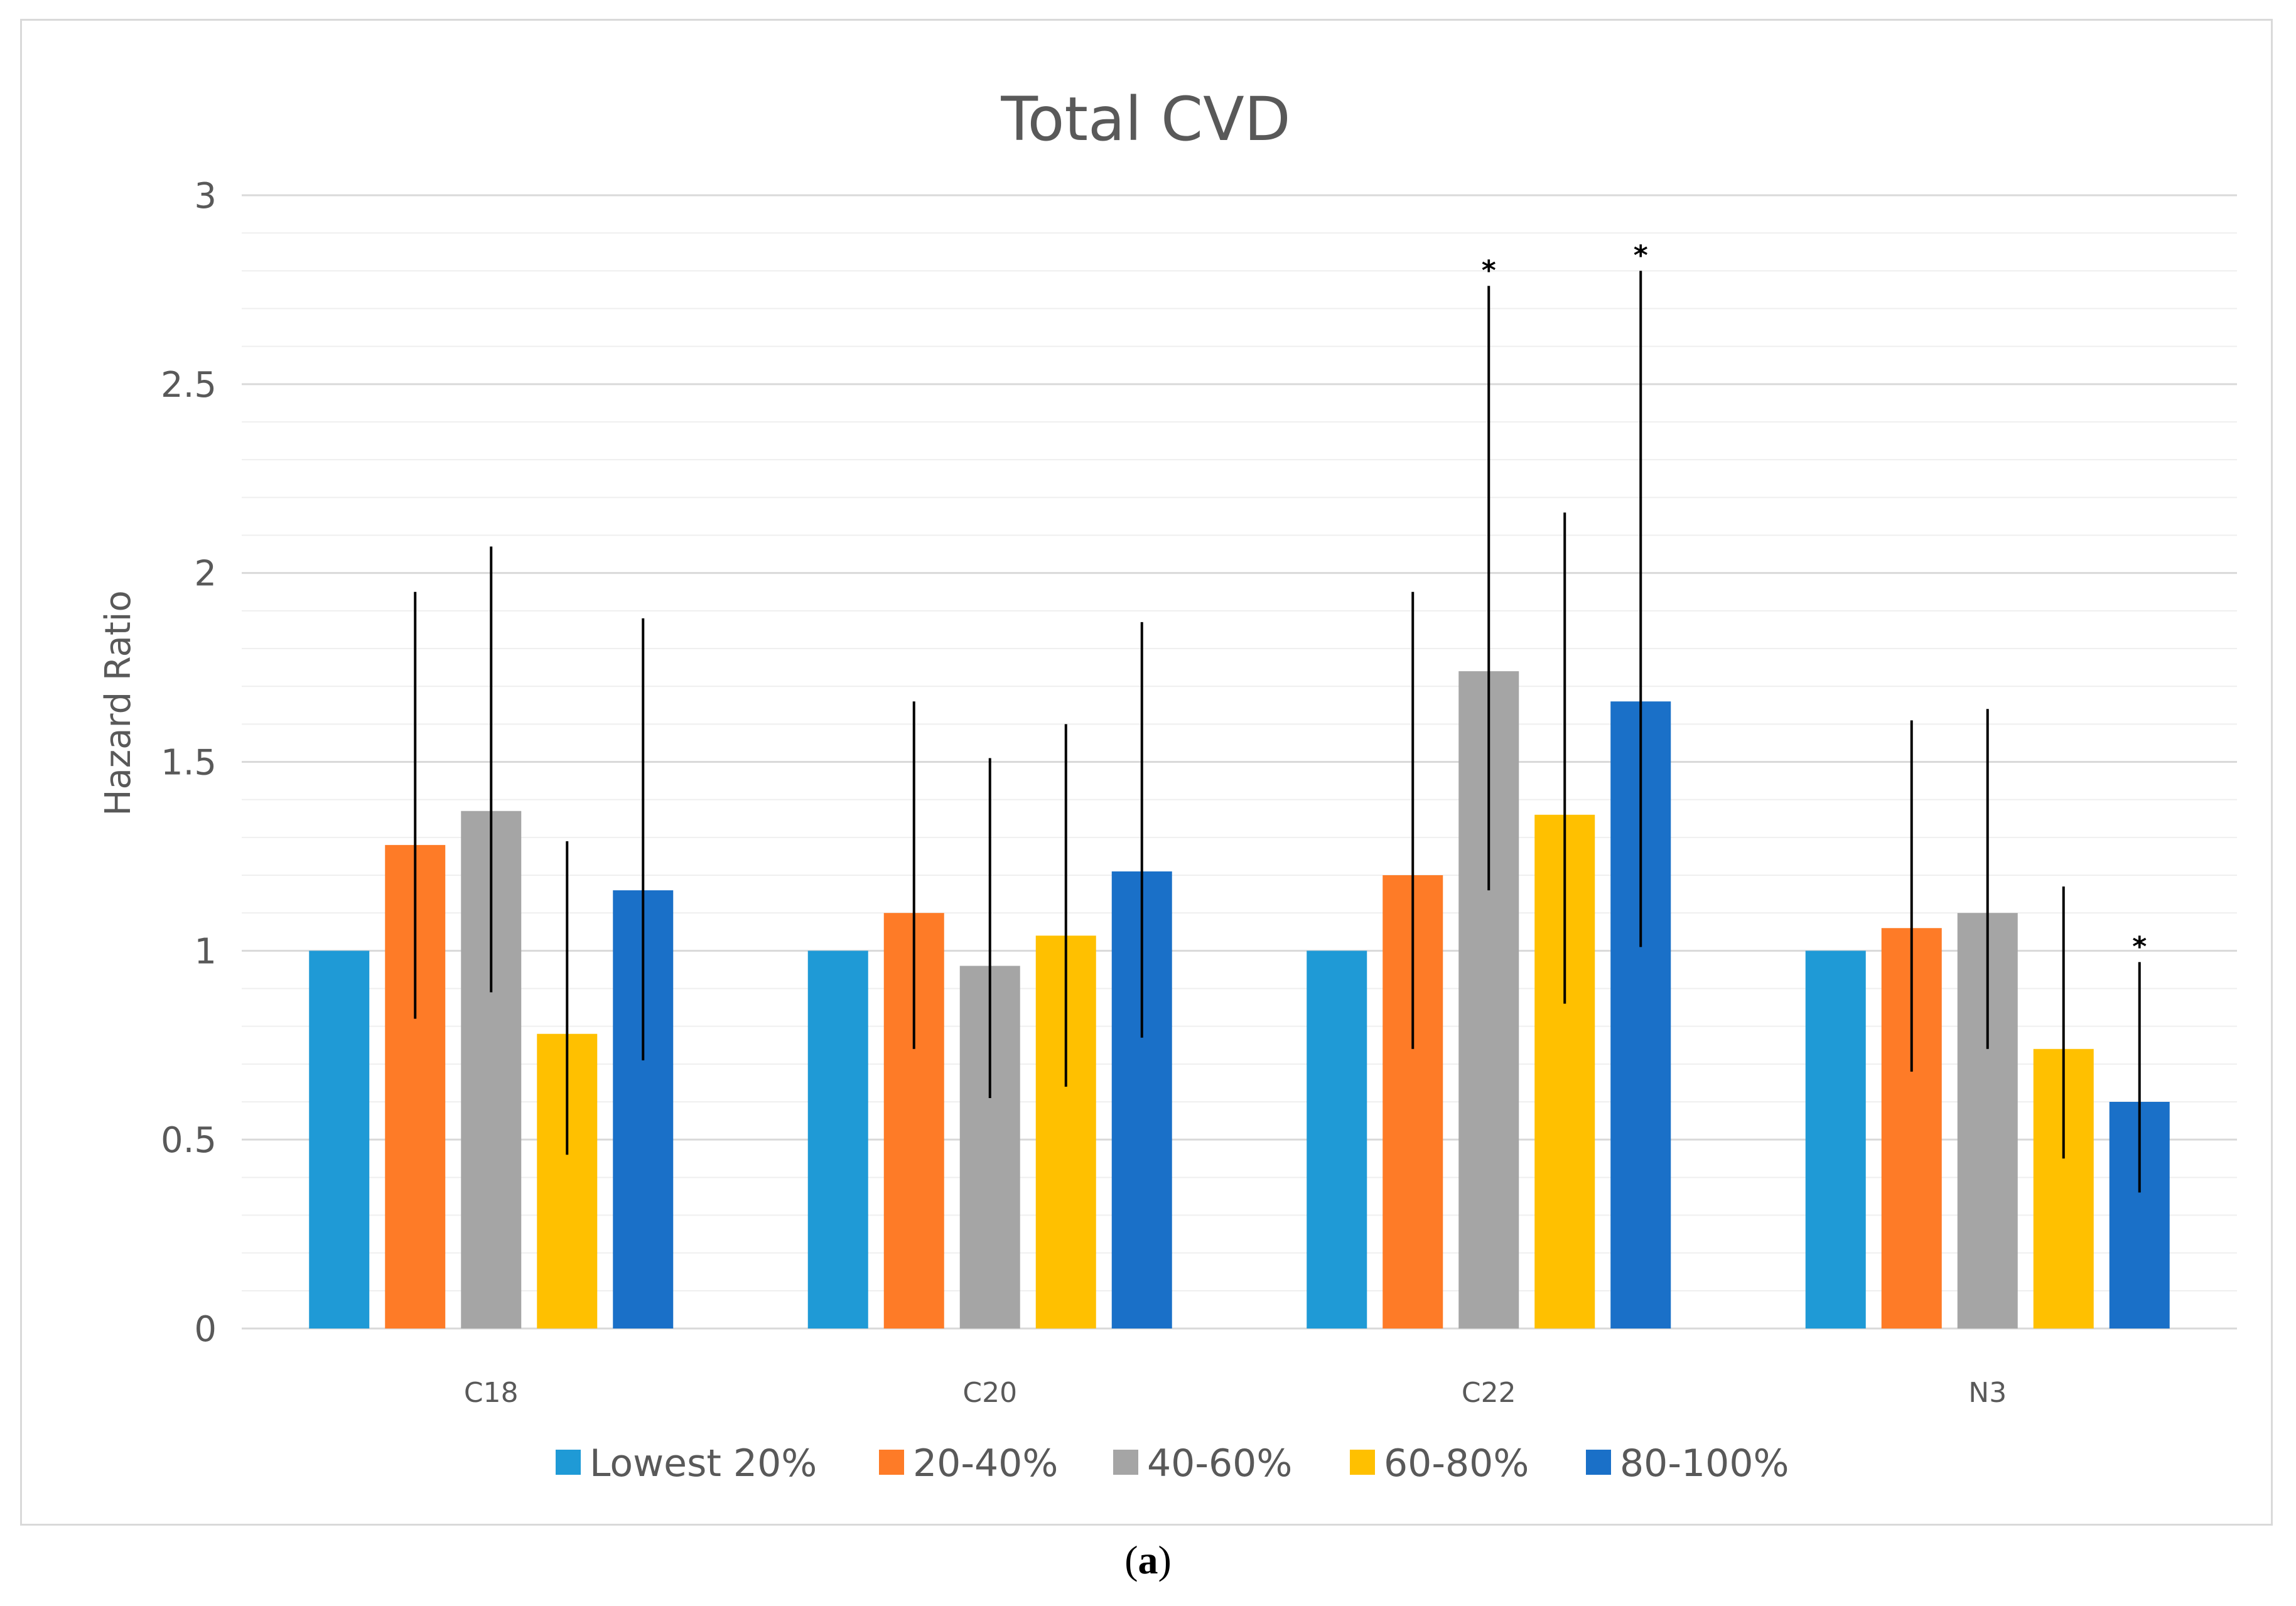  I want to click on x-category-labels: C18 C20 C22 N3, so click(1236, 1393).